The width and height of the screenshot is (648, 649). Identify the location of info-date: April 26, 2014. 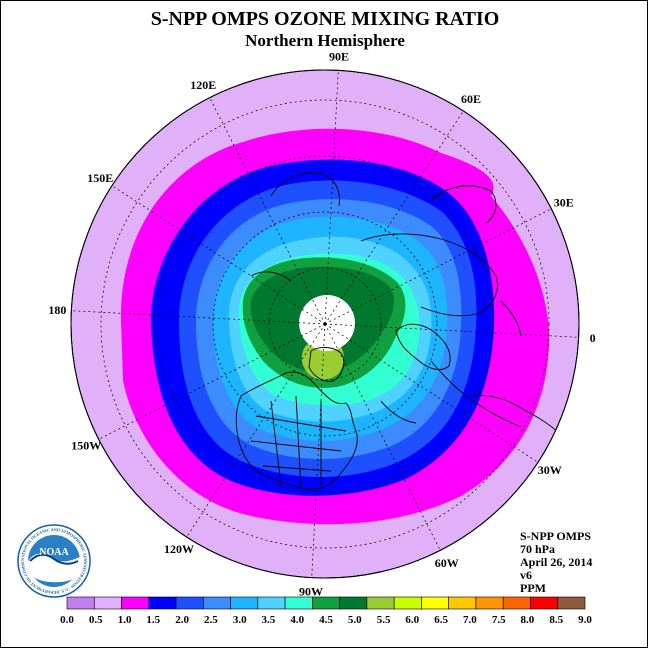
(556, 562).